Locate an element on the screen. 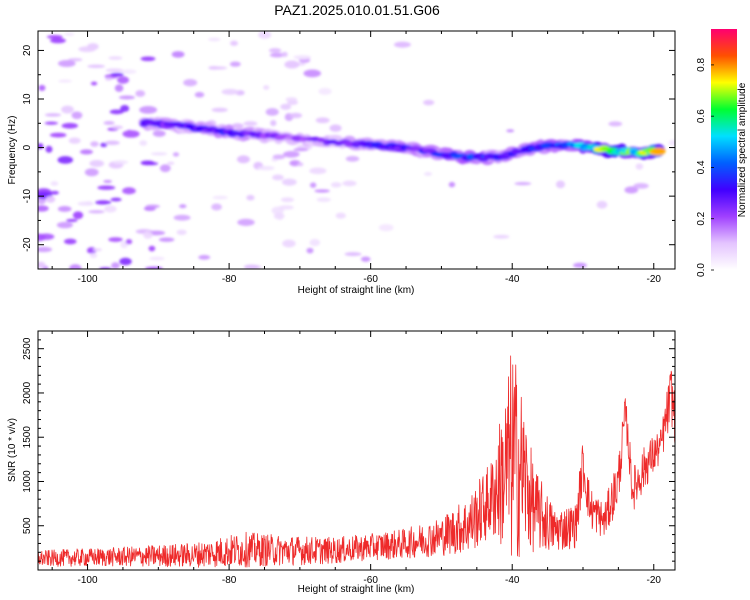 This screenshot has height=600, width=750. snr-x-tick-label: -80 is located at coordinates (229, 580).